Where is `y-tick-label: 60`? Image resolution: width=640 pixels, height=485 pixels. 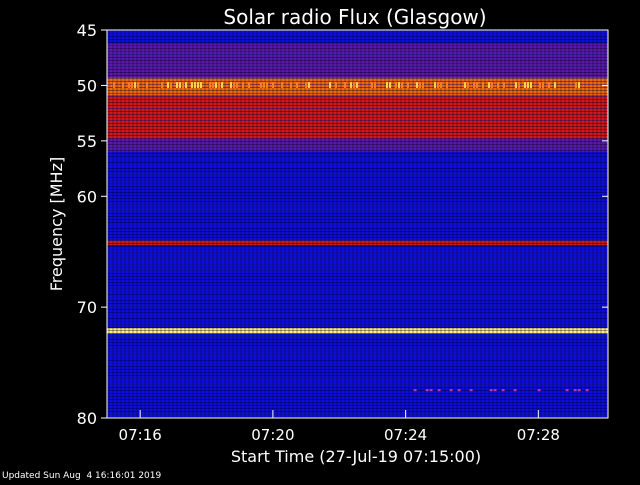 y-tick-label: 60 is located at coordinates (87, 196).